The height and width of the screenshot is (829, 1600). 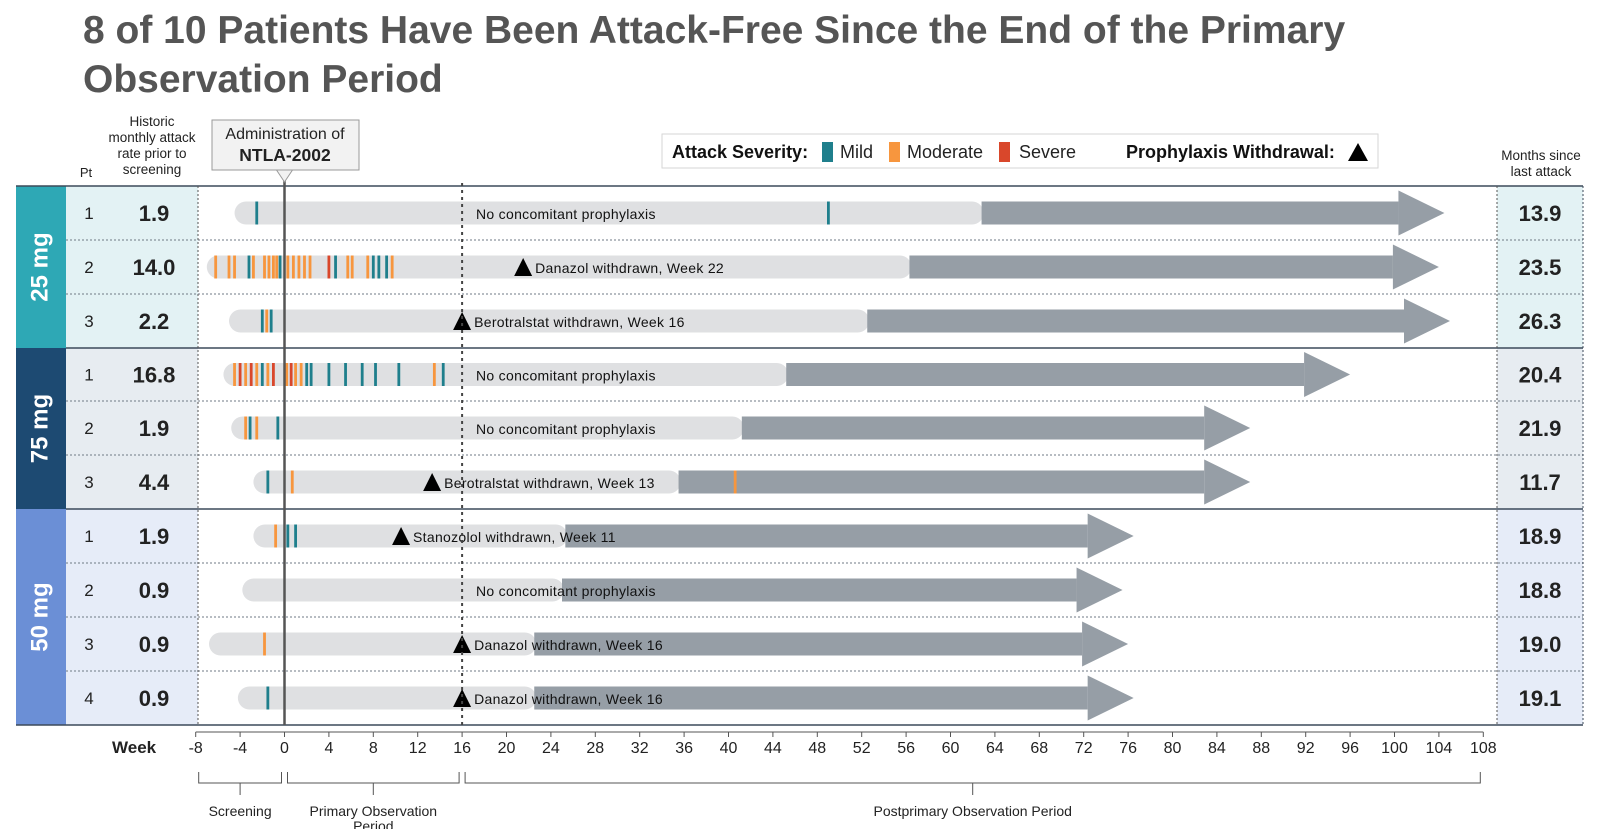 I want to click on administration-label: Administration of, so click(x=285, y=134).